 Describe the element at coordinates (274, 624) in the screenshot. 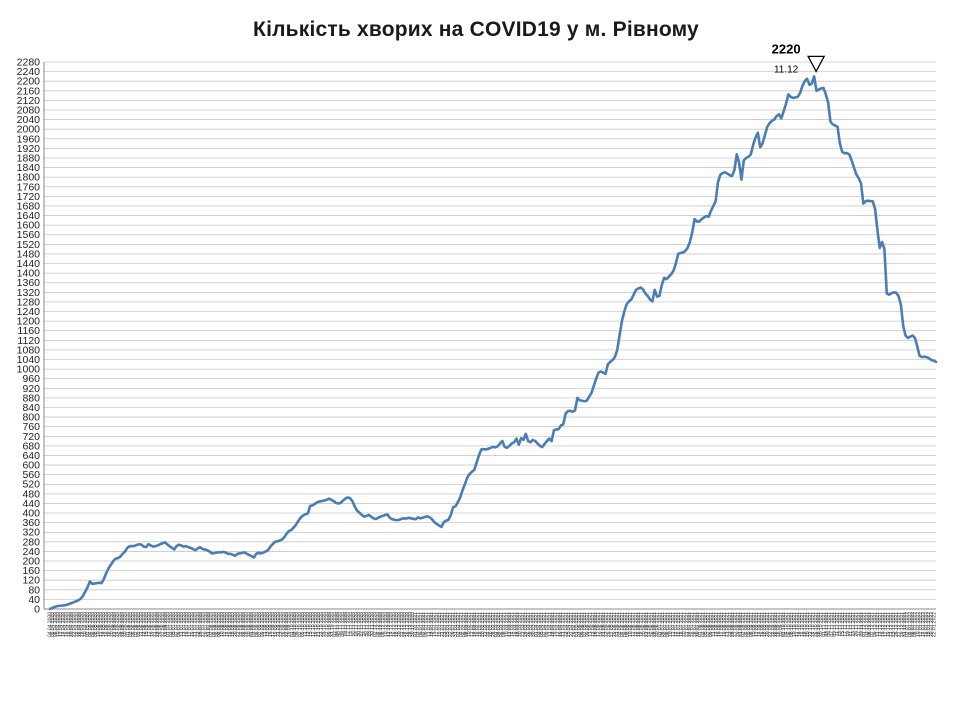

I see `x-tick-label: 17.09.2020` at that location.